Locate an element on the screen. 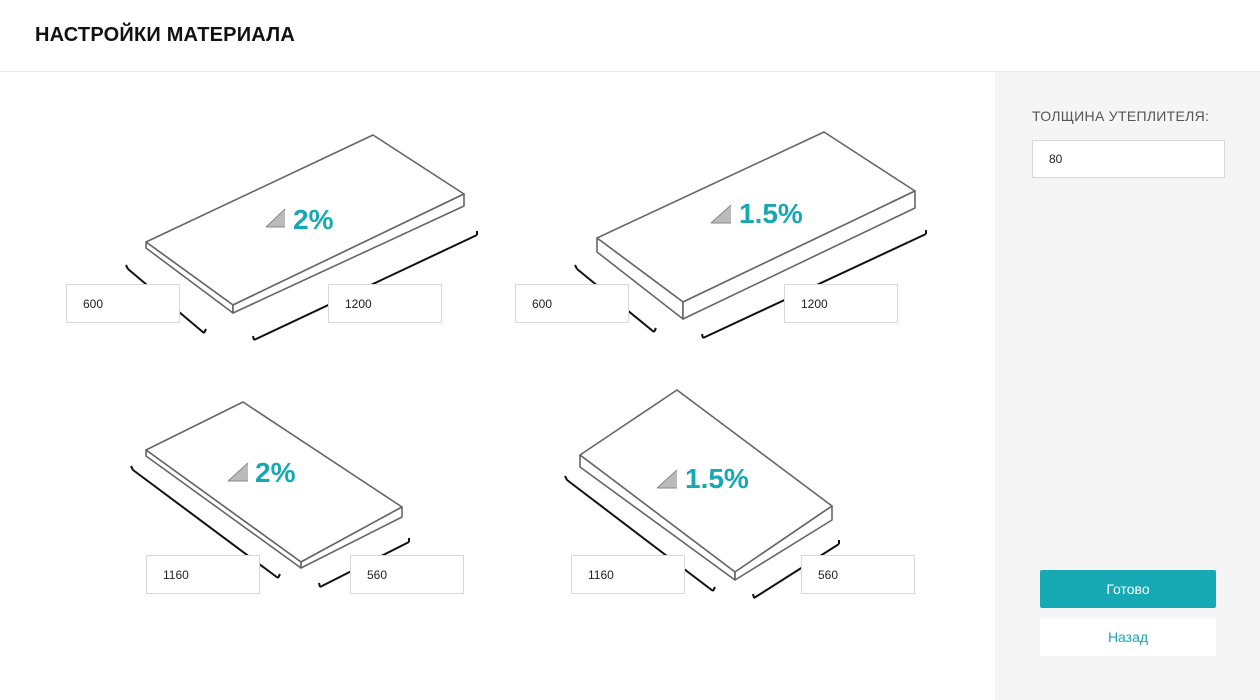 The height and width of the screenshot is (700, 1260). board-2-slope-label: 1.5% is located at coordinates (771, 213).